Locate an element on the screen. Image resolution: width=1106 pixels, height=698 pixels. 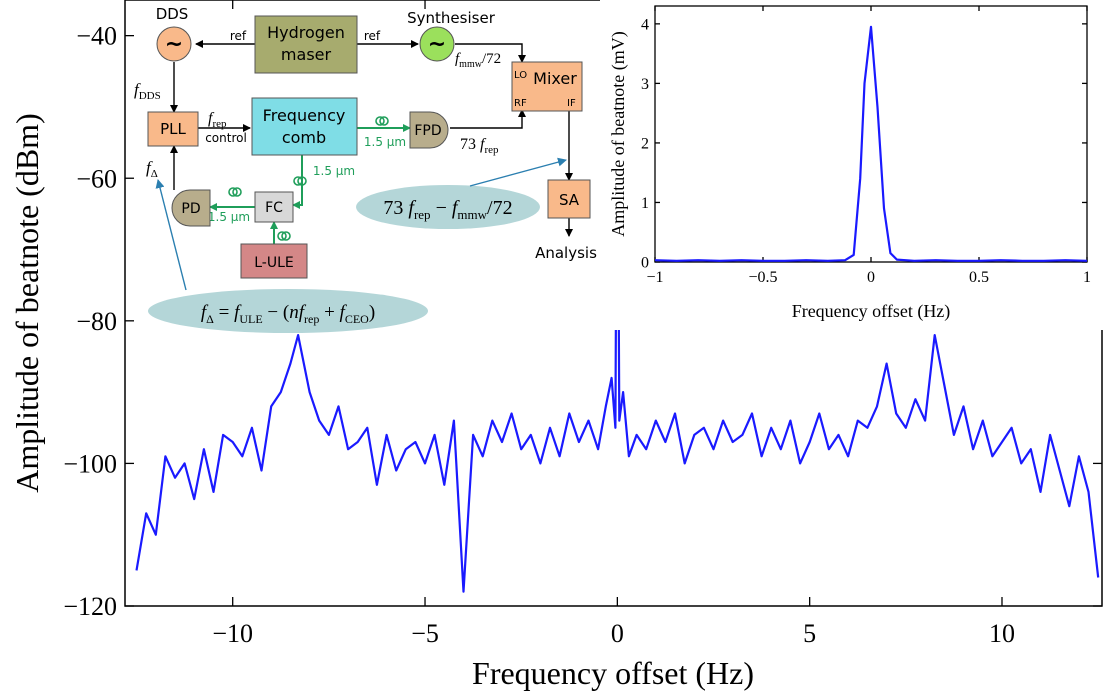
main-x-axis-label: Frequency offset (Hz) is located at coordinates (613, 673).